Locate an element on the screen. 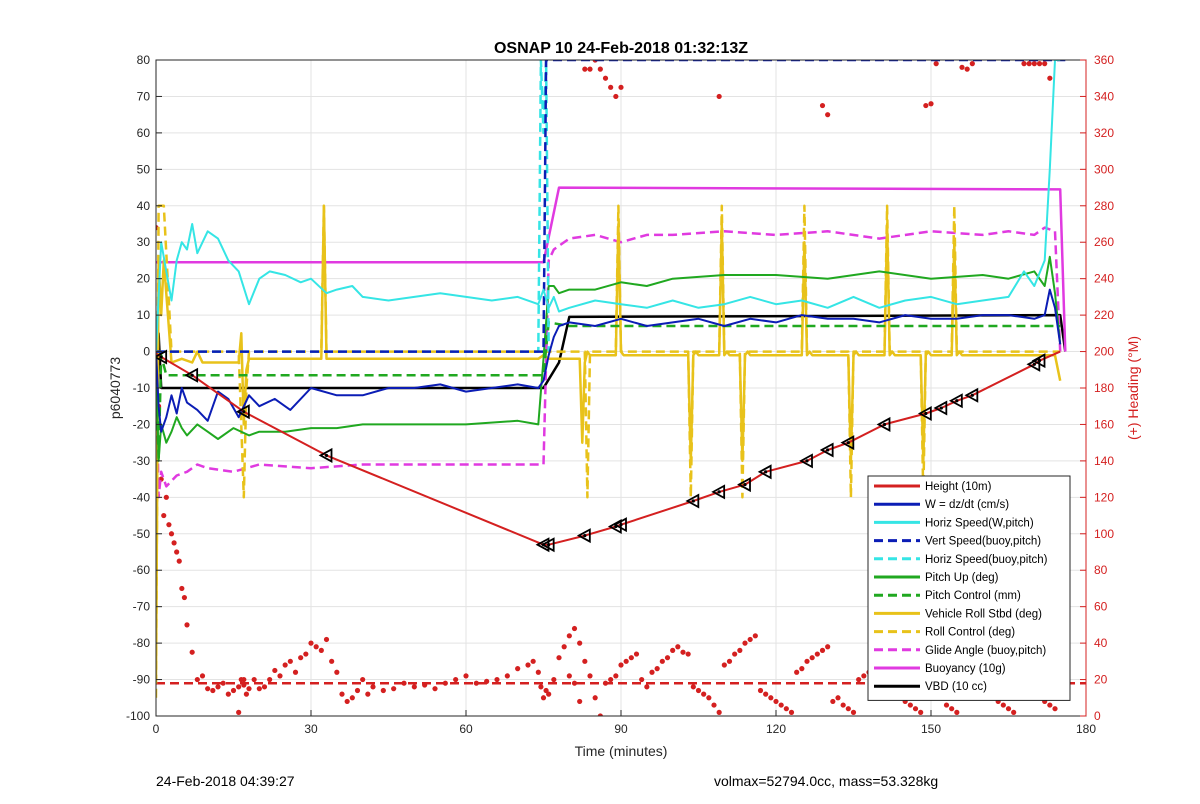  y-tick-label: -70 is located at coordinates (142, 607).